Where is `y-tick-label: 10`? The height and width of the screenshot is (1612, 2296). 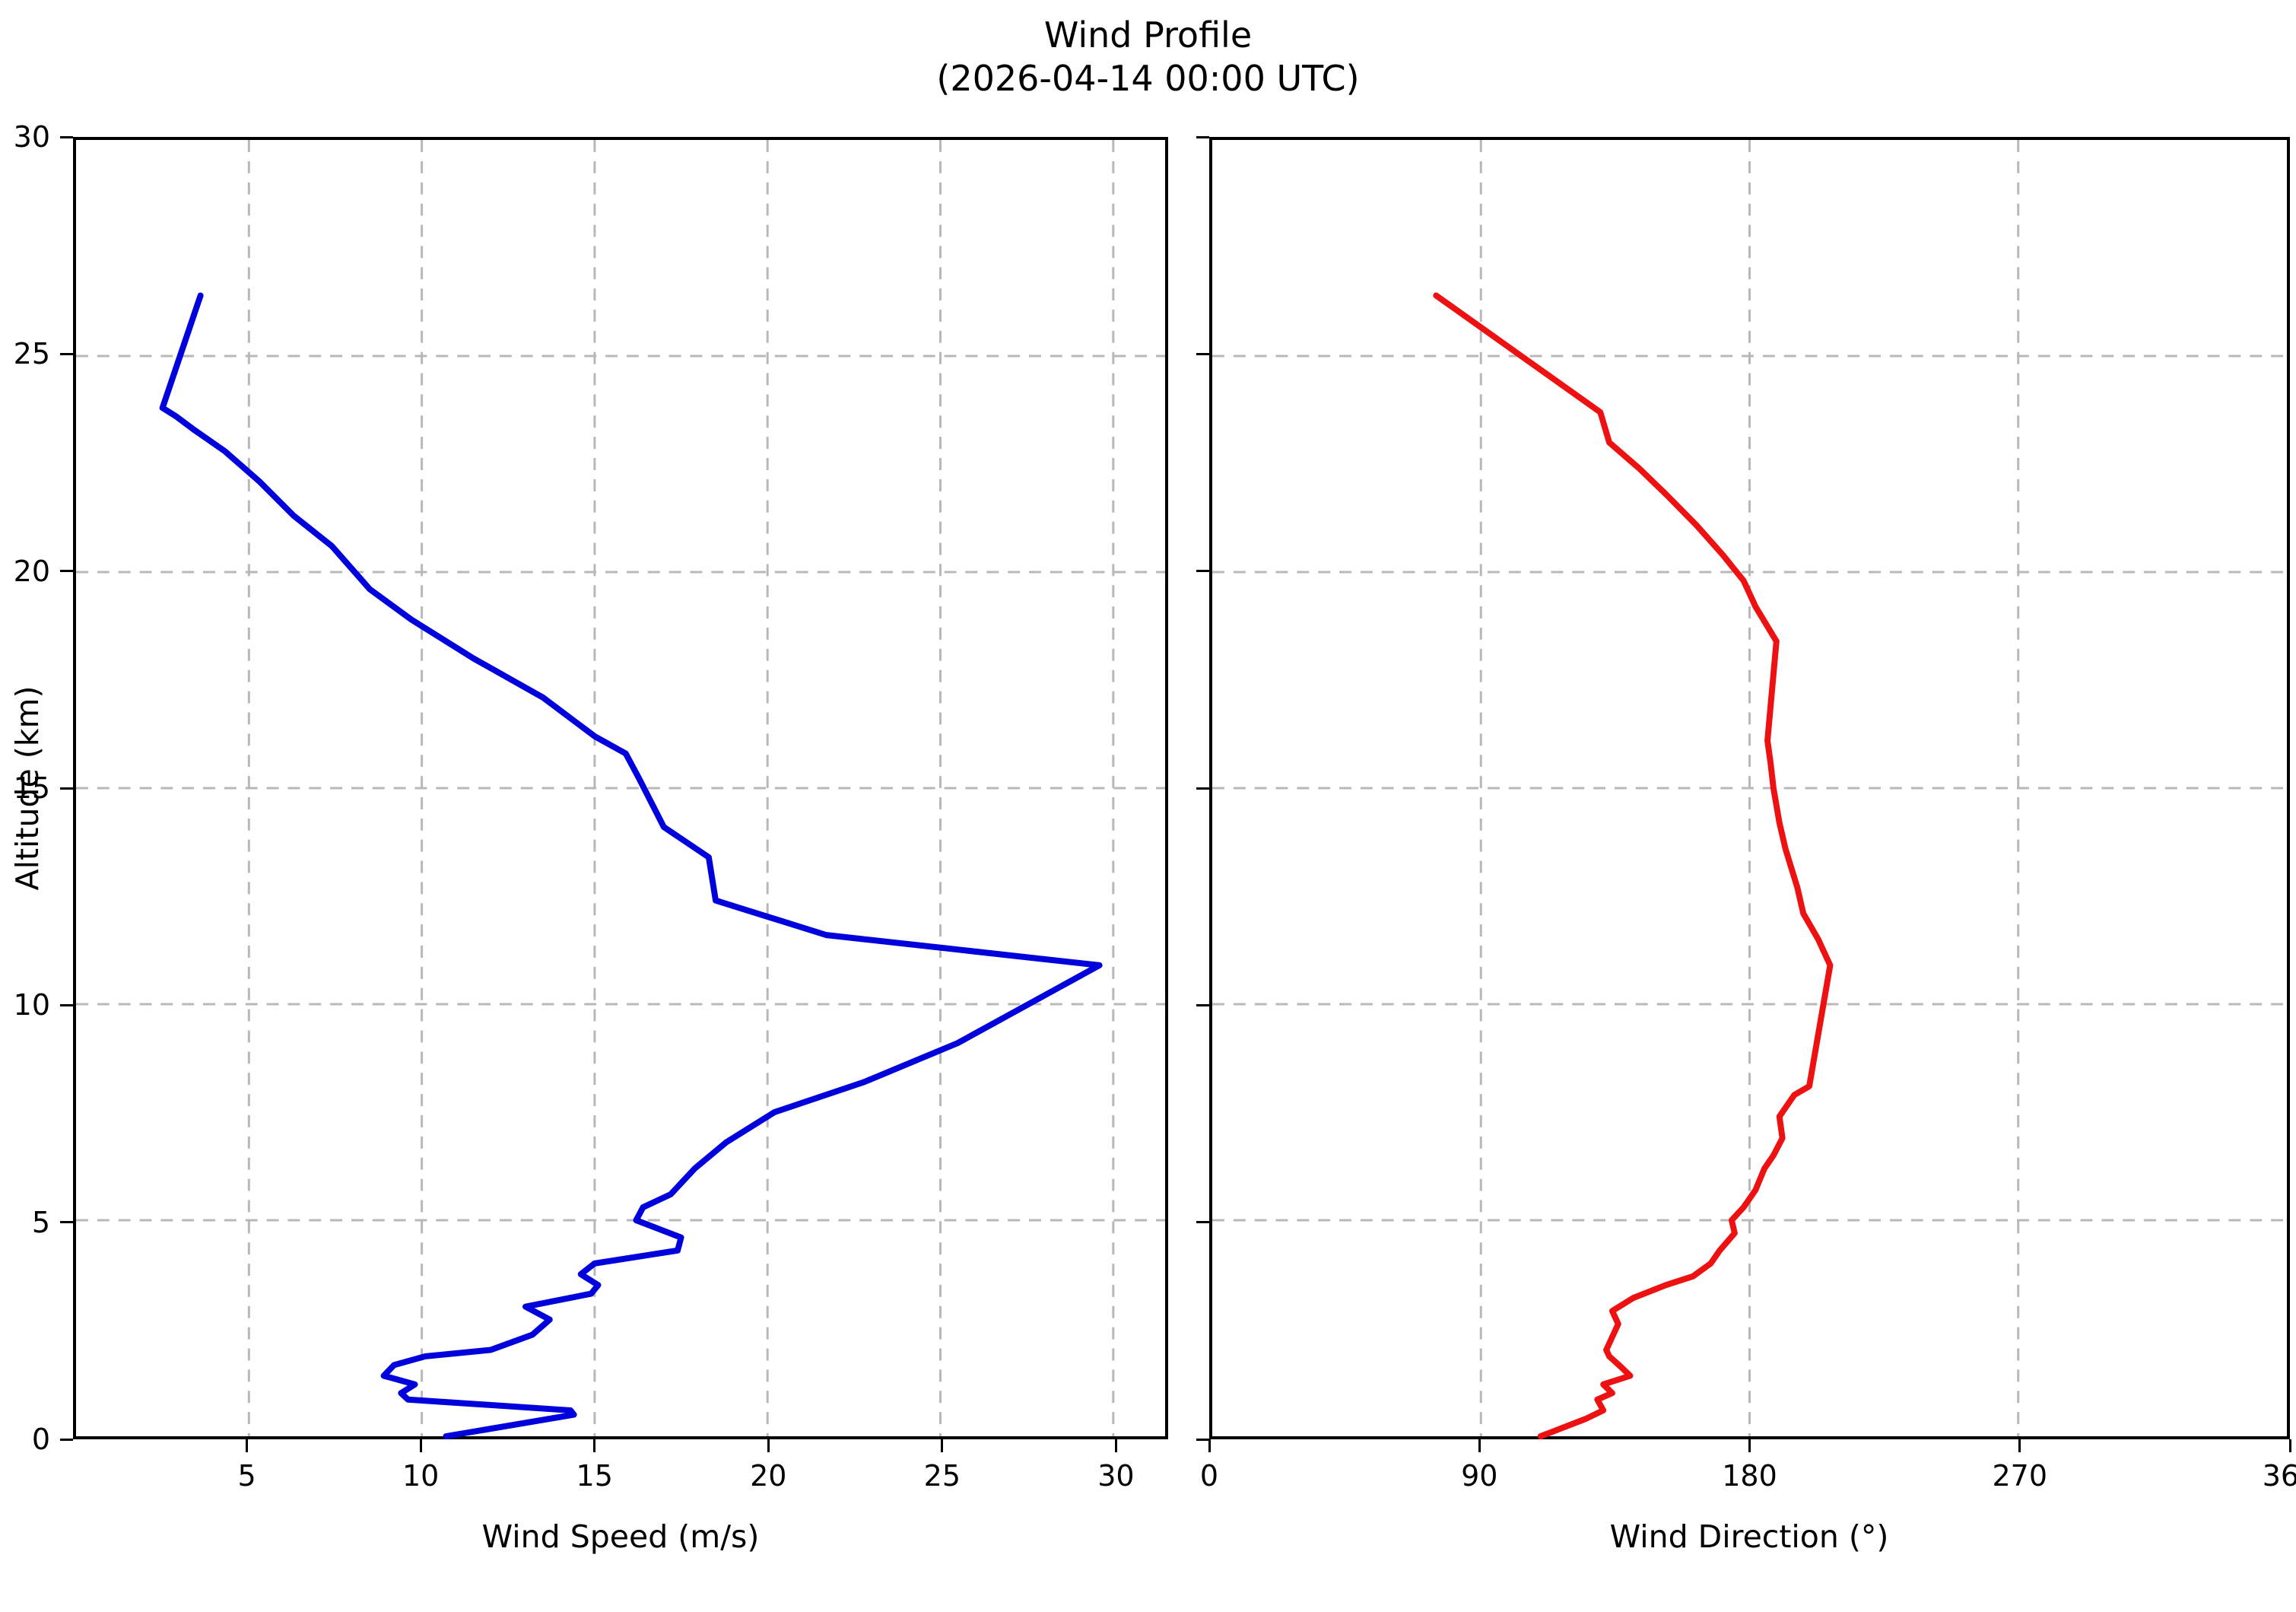
y-tick-label: 10 is located at coordinates (32, 1005).